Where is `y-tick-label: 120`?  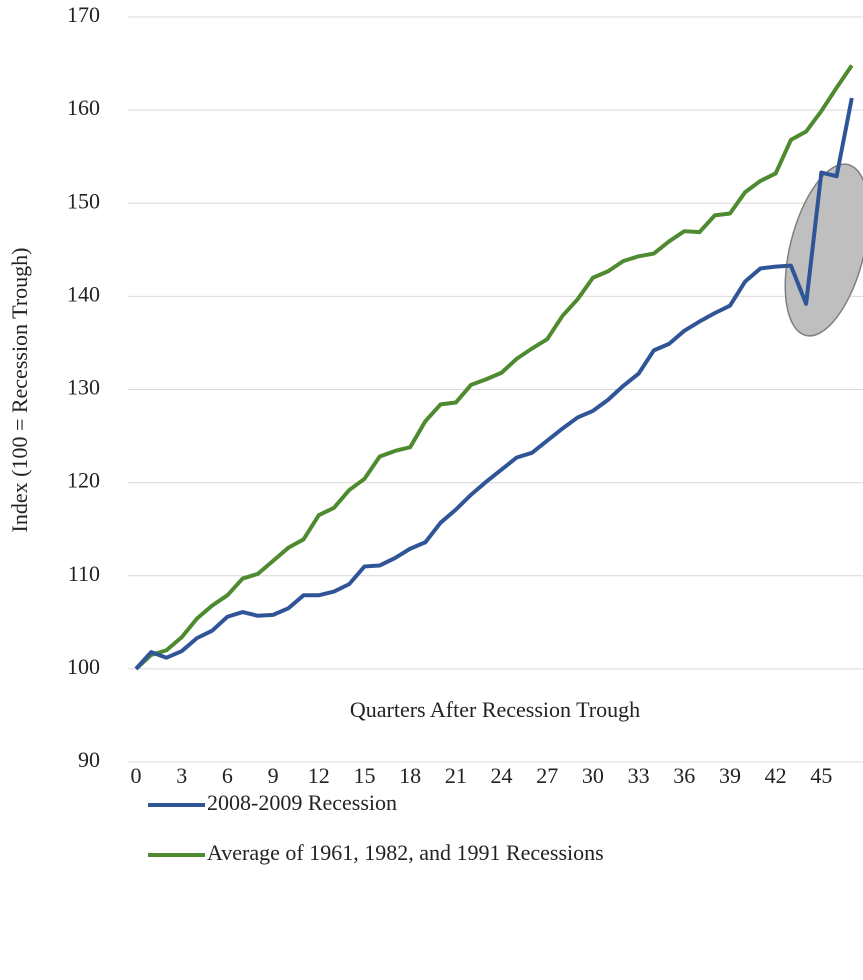 y-tick-label: 120 is located at coordinates (83, 480).